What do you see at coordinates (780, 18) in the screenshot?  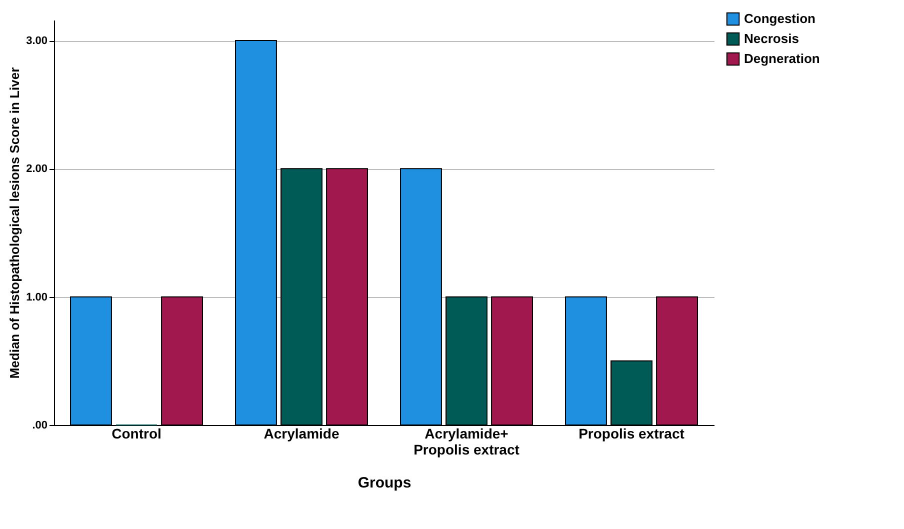 I see `legend-label: Congestion` at bounding box center [780, 18].